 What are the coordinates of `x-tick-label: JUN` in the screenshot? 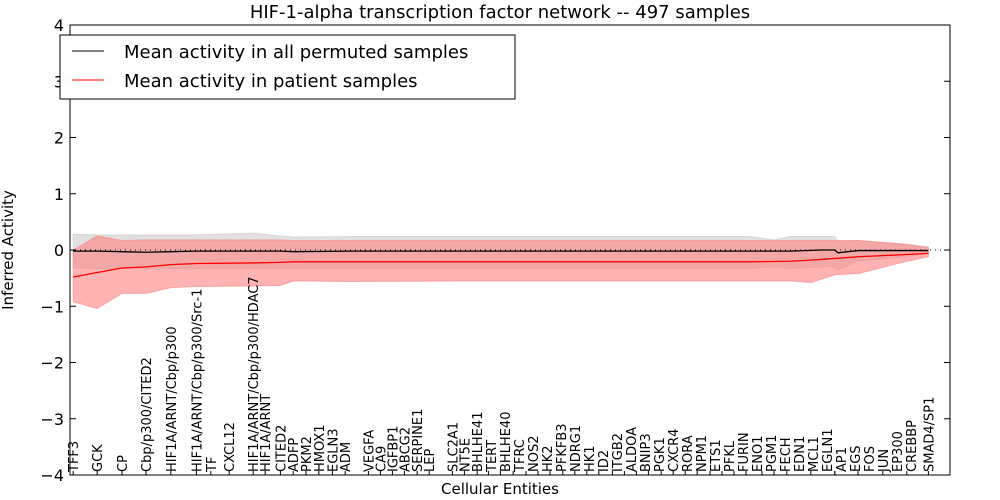 It's located at (884, 461).